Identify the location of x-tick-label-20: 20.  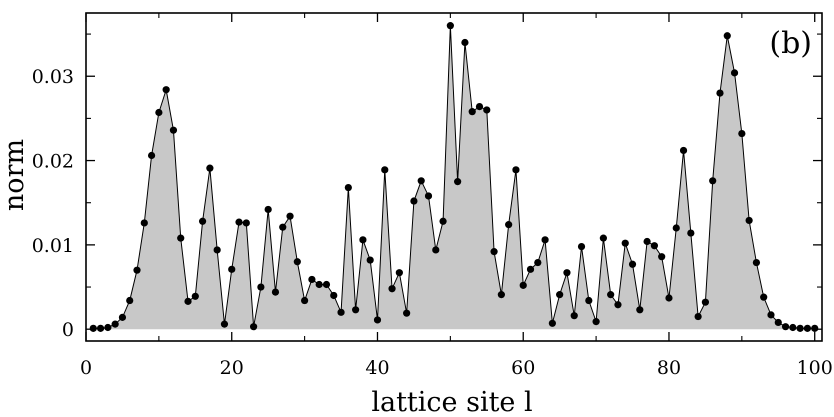
(232, 368).